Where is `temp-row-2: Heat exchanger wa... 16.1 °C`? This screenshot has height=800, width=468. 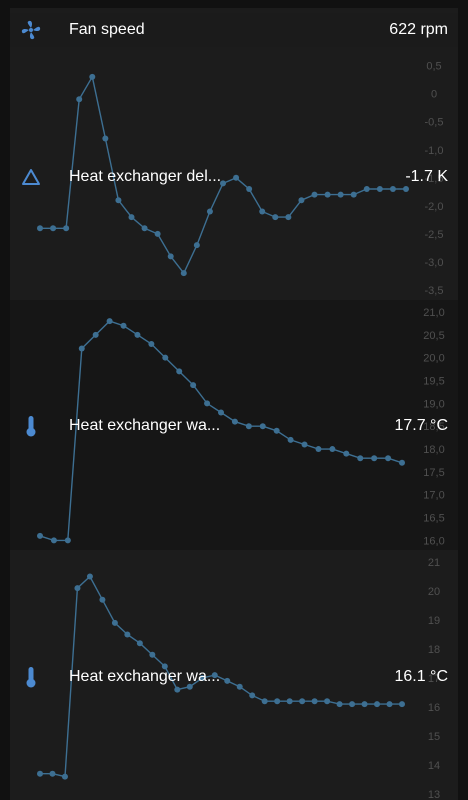
temp-row-2: Heat exchanger wa... 16.1 °C is located at coordinates (234, 677).